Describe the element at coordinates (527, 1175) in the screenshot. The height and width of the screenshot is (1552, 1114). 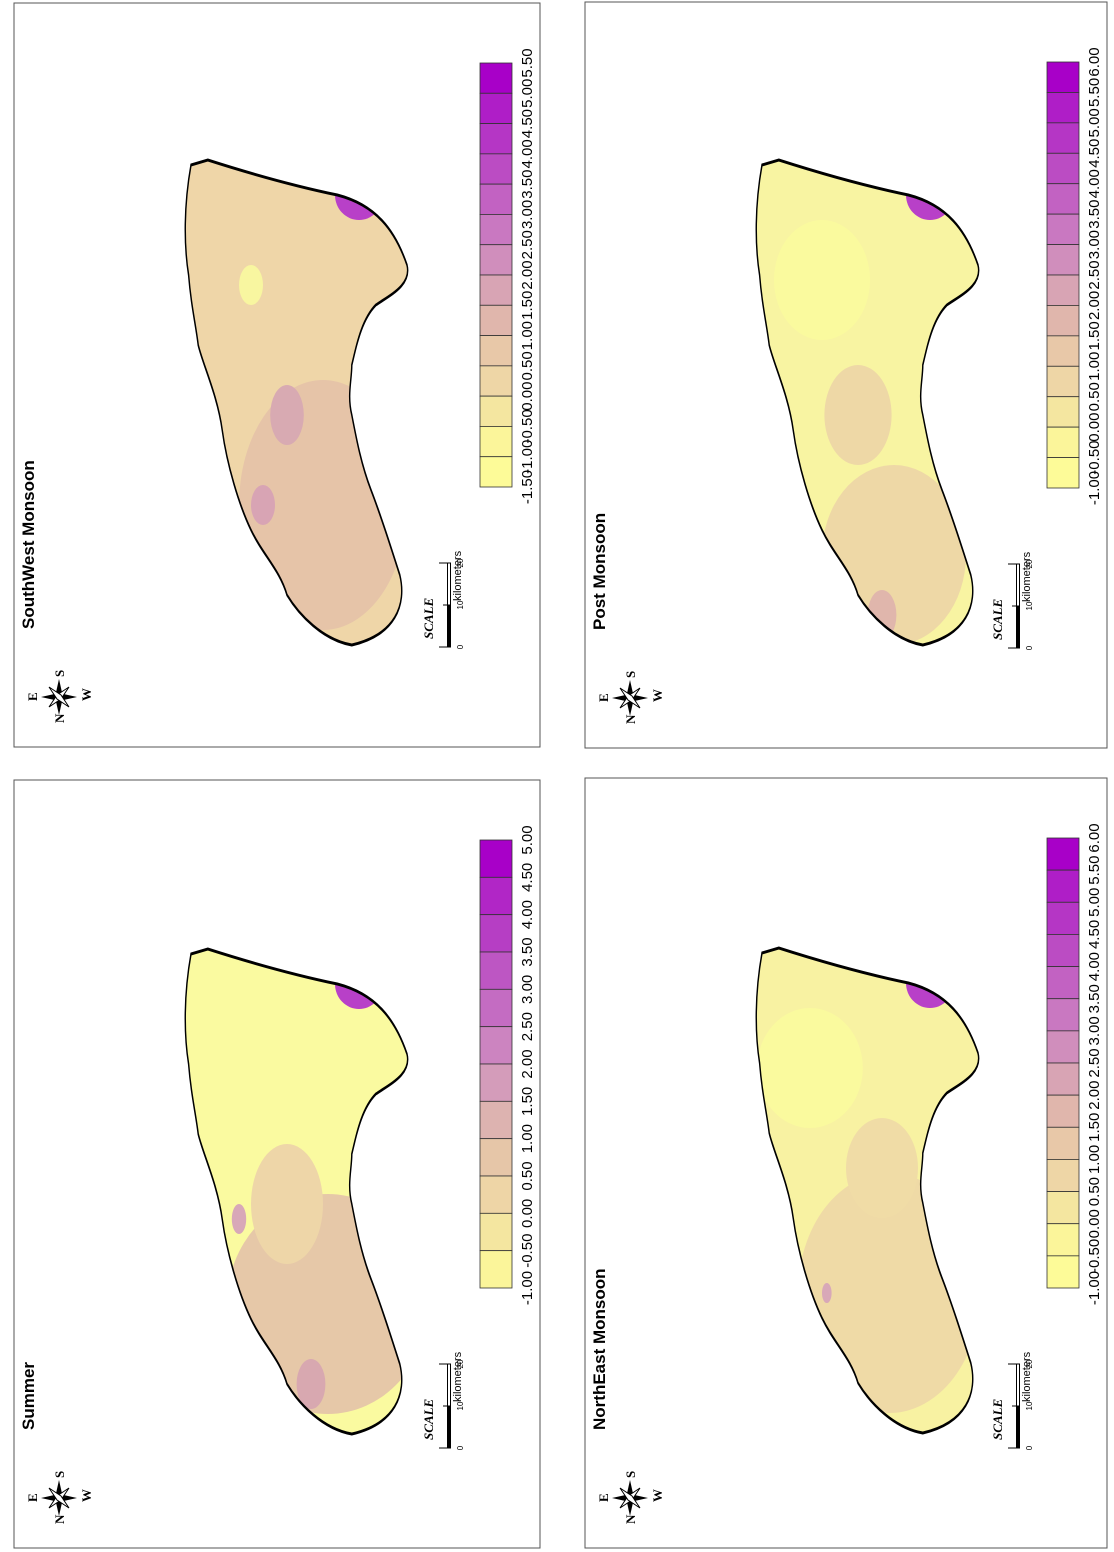
I see `legend-tick-label: 0.50` at that location.